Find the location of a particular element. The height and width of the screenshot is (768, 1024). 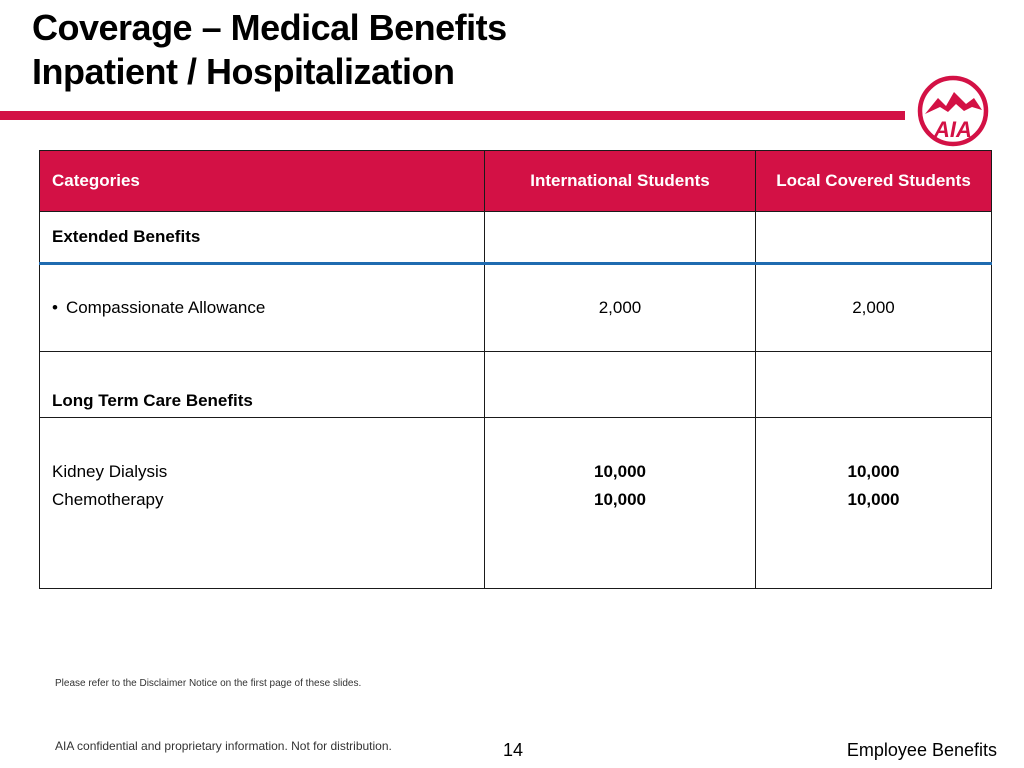

chemotherapy-label: Chemotherapy is located at coordinates (108, 499).